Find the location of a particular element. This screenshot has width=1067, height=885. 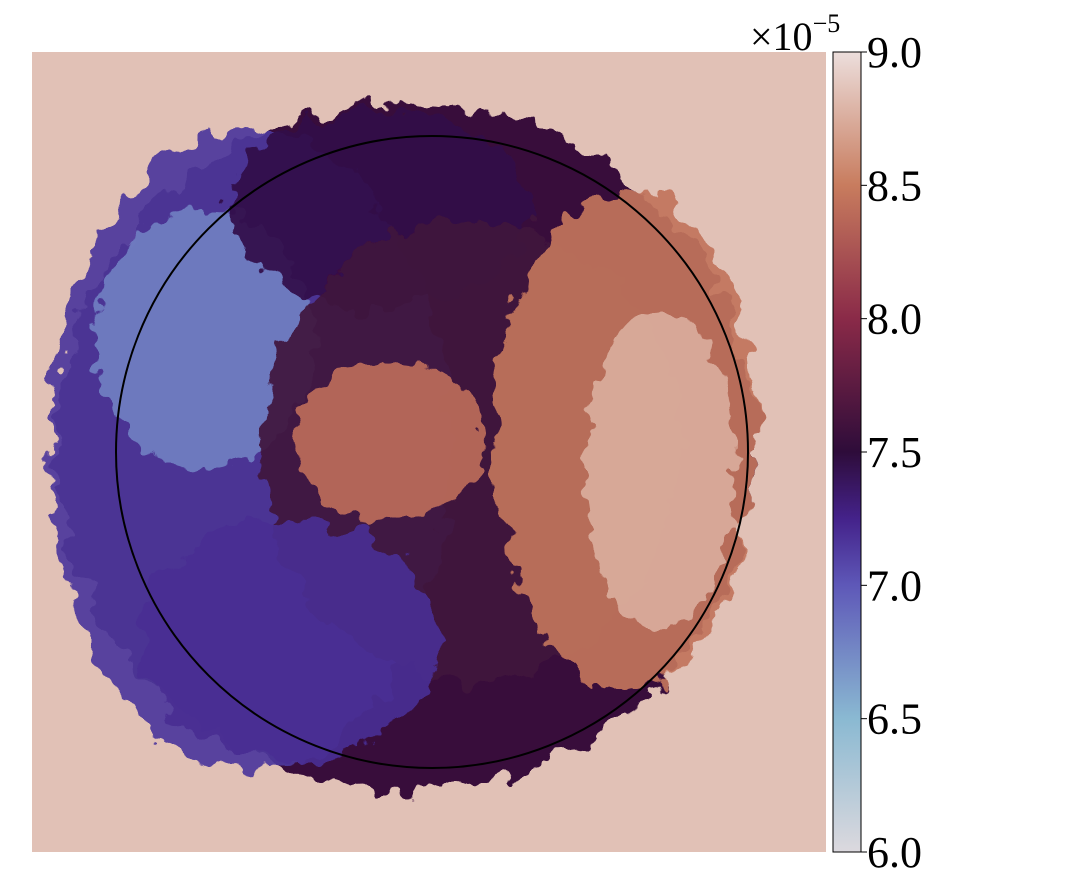

colorbar-tick-label: 8.5 is located at coordinates (894, 185).